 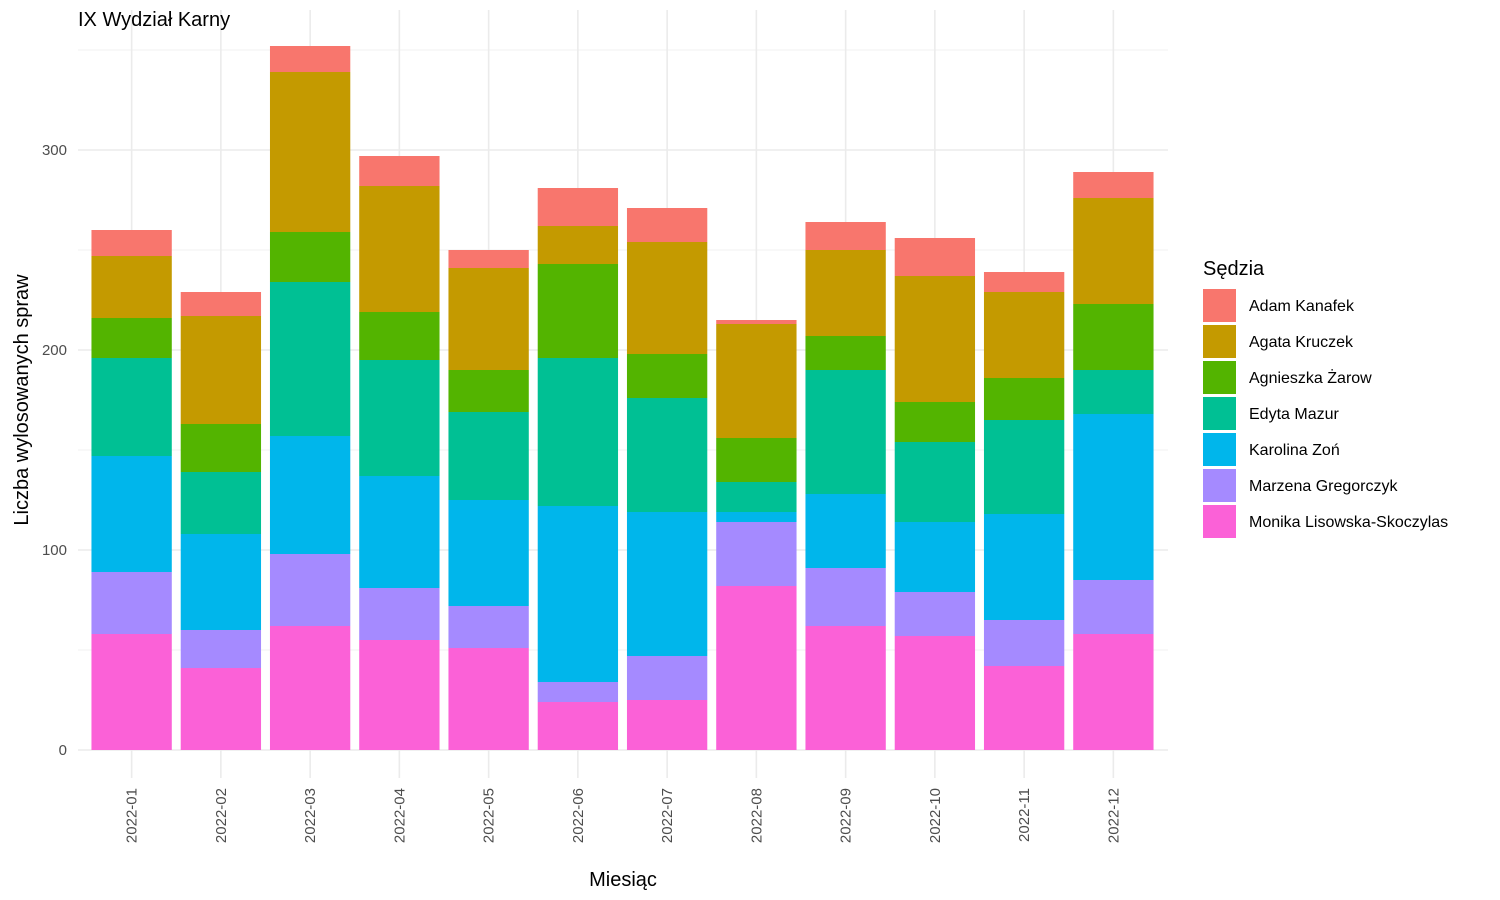 What do you see at coordinates (399, 815) in the screenshot?
I see `x-tick-label: 2022-04` at bounding box center [399, 815].